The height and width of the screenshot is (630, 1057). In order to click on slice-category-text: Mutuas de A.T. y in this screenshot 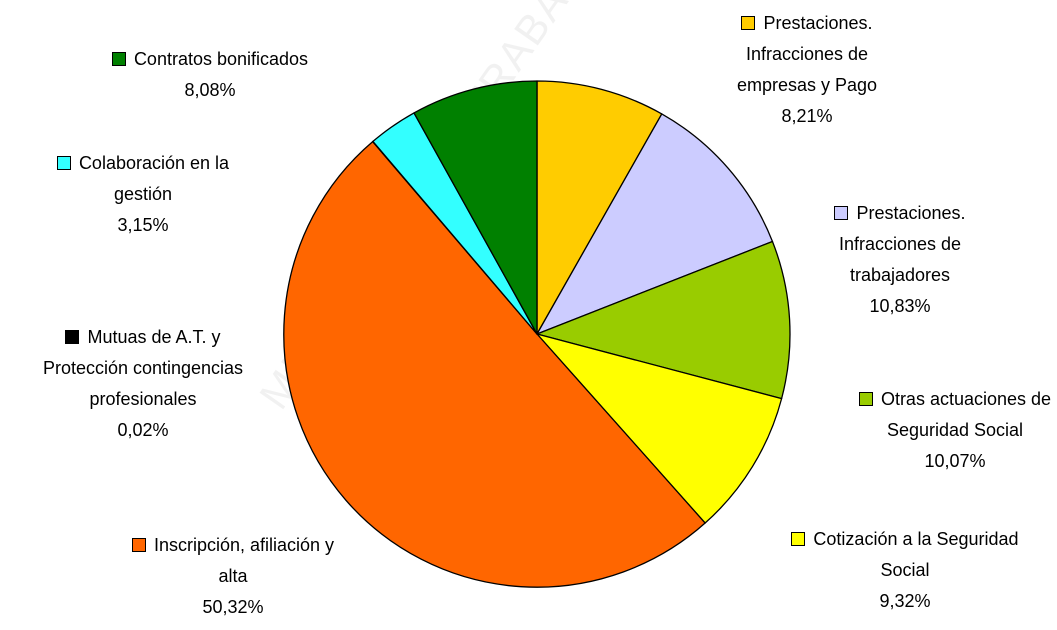, I will do `click(154, 337)`.